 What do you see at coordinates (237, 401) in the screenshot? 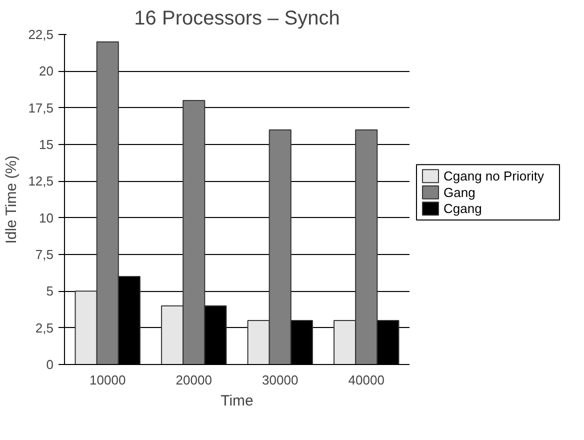
I see `x-axis-title: Time` at bounding box center [237, 401].